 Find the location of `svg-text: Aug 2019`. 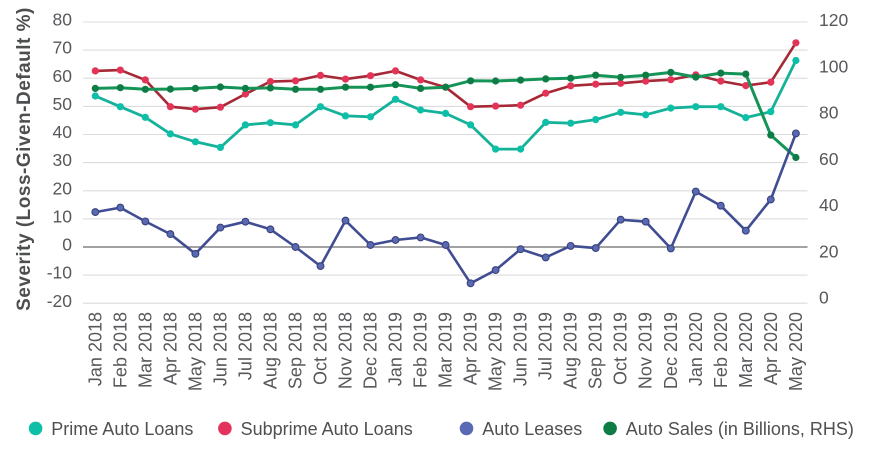

svg-text: Aug 2019 is located at coordinates (571, 350).